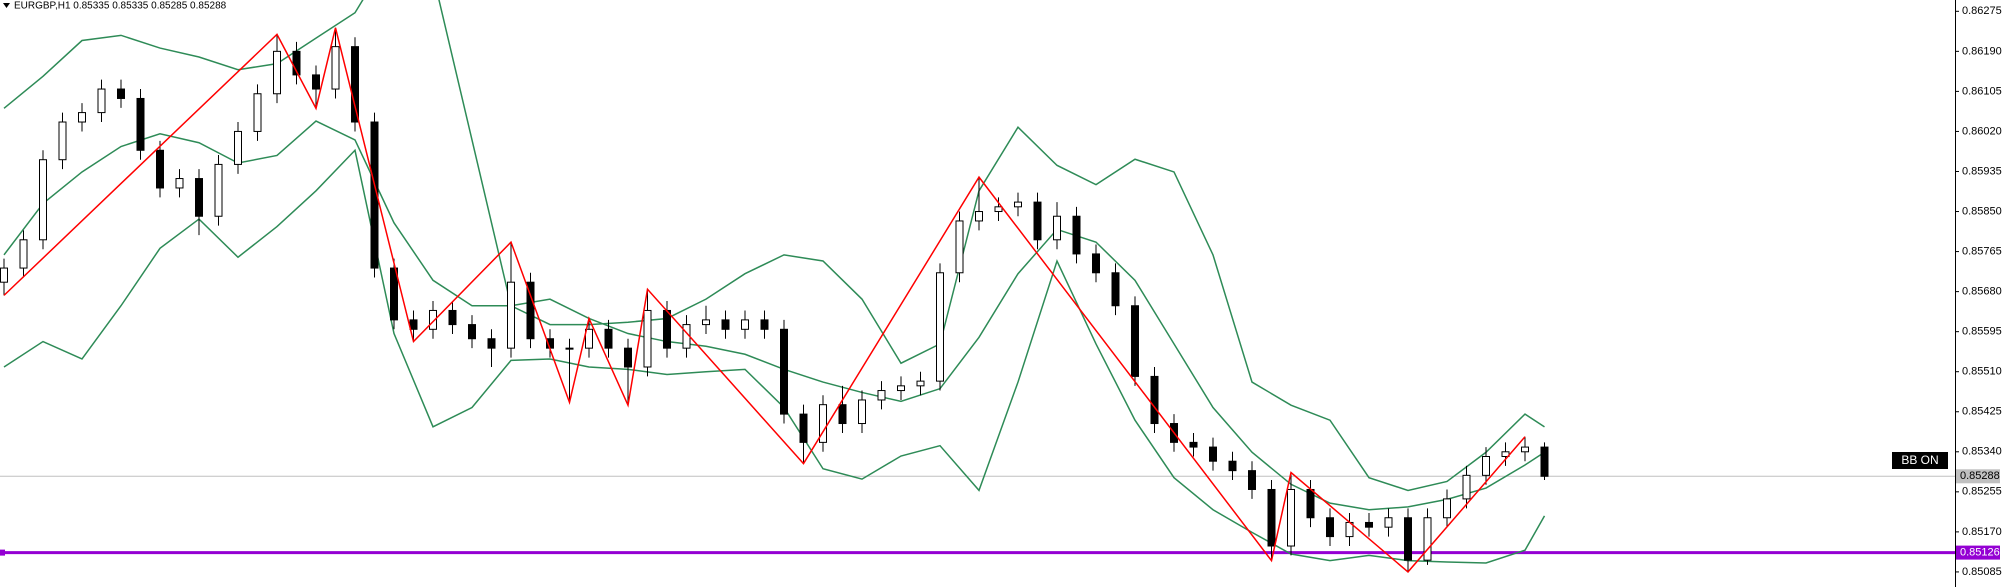 The height and width of the screenshot is (587, 2002). I want to click on y-tick-label: 0.85085, so click(1982, 572).